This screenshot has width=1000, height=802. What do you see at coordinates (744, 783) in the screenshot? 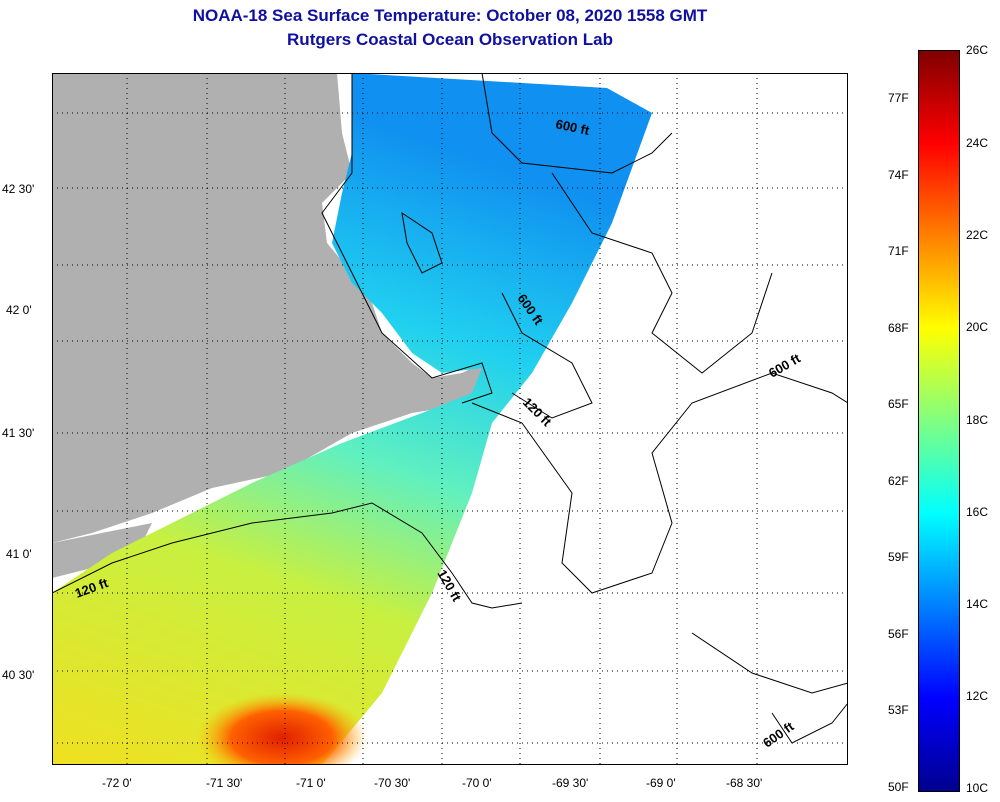
I see `lon-tick-label: -68 30'` at bounding box center [744, 783].